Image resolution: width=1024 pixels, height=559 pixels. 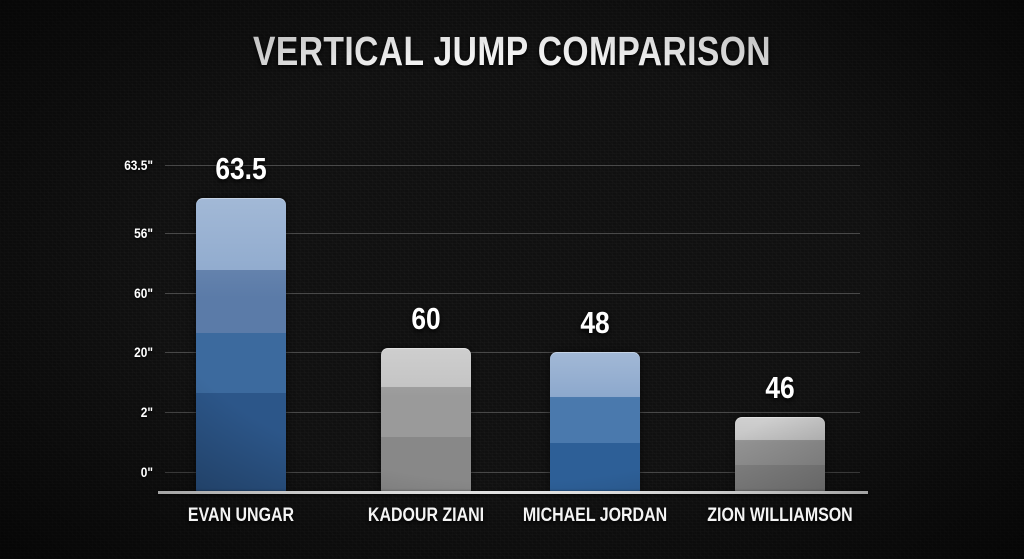 What do you see at coordinates (143, 233) in the screenshot?
I see `y-axis-tick-label: 56"` at bounding box center [143, 233].